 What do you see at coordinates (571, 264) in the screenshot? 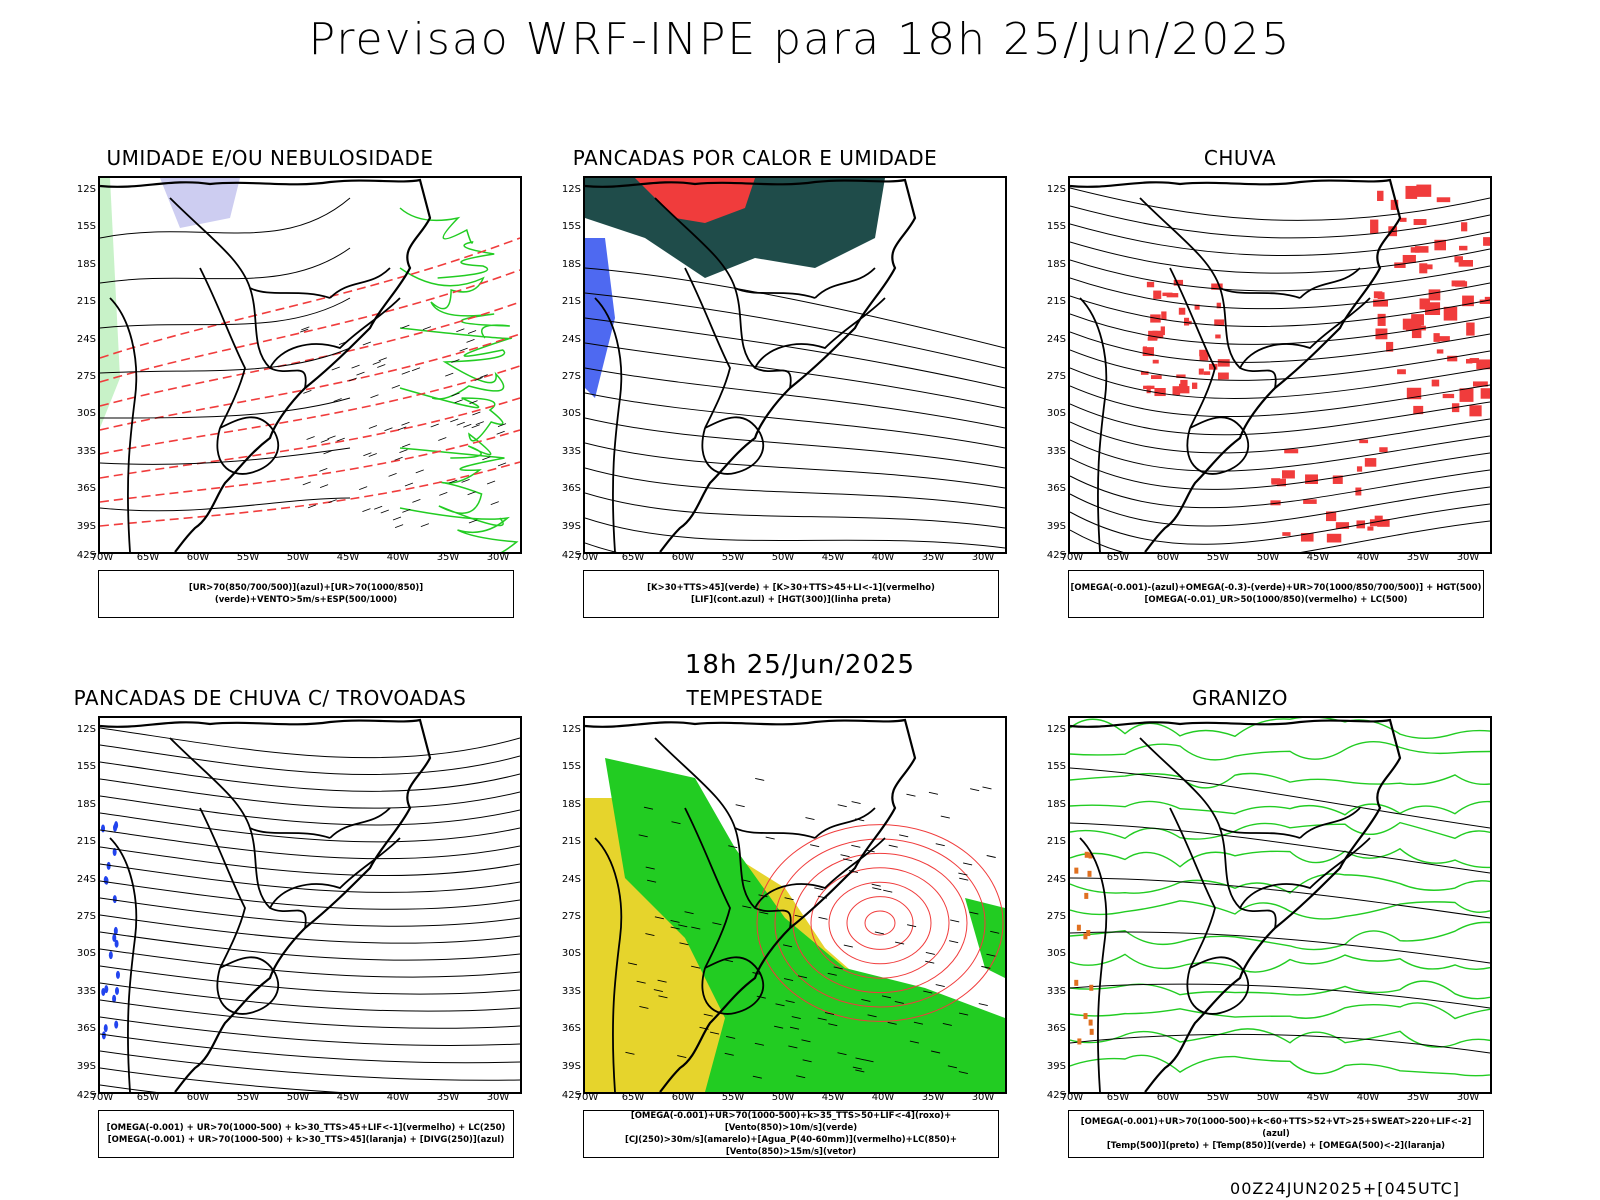
I see `latitude-tick-label: 18S` at bounding box center [571, 264].